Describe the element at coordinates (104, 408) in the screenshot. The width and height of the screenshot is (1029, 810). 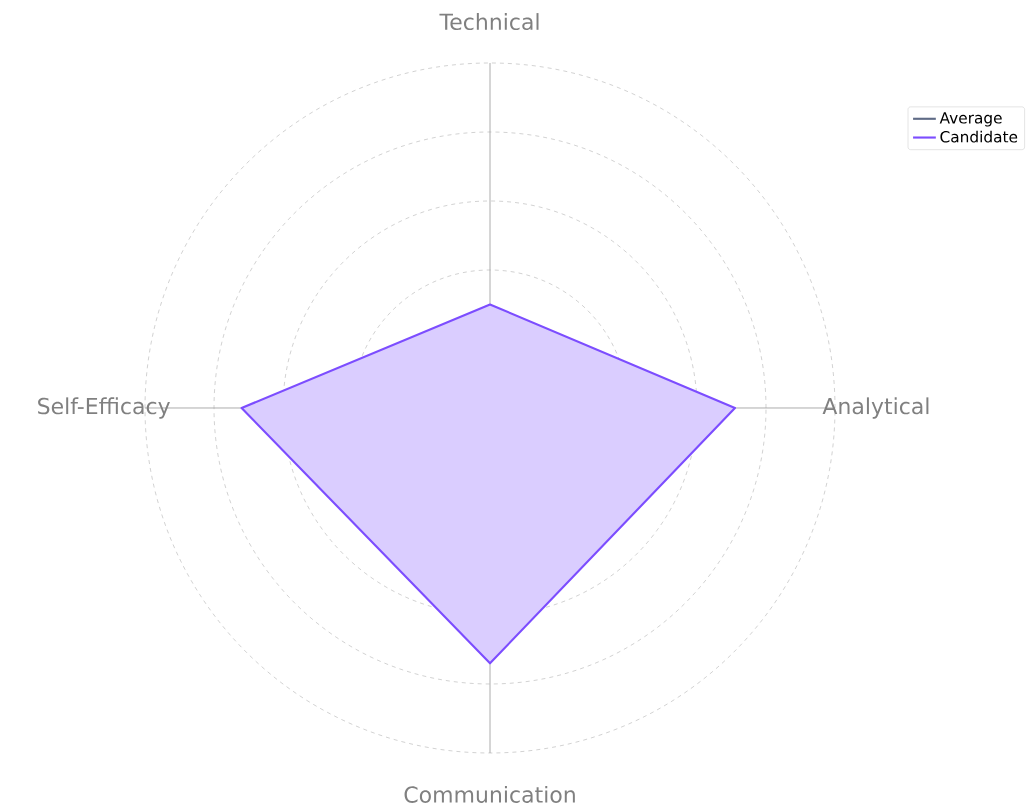
I see `spoke-label: Self-Efficacy` at that location.